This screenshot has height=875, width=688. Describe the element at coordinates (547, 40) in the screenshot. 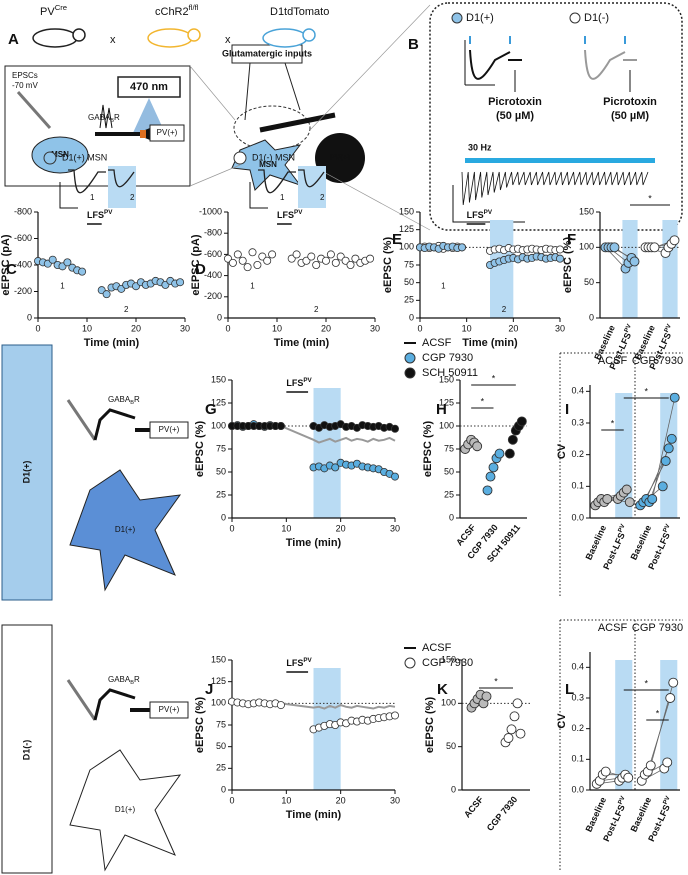

I see `stim-marks` at that location.